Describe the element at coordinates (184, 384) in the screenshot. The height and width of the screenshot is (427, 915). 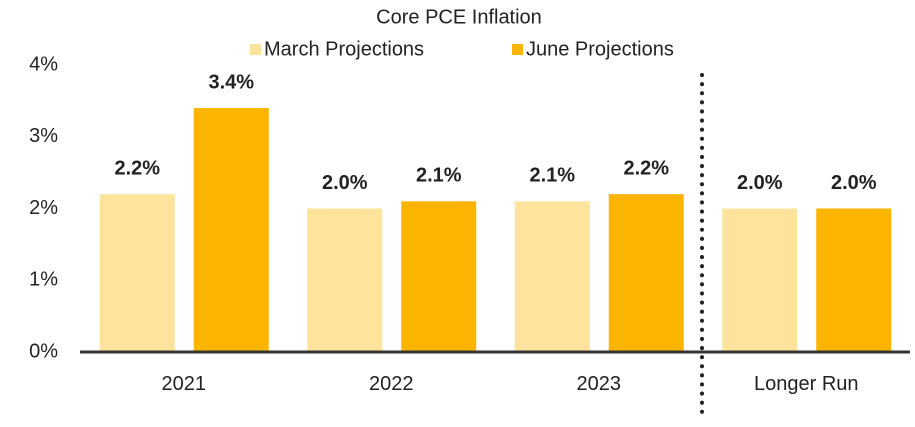
I see `x-tick-label: 2021` at that location.